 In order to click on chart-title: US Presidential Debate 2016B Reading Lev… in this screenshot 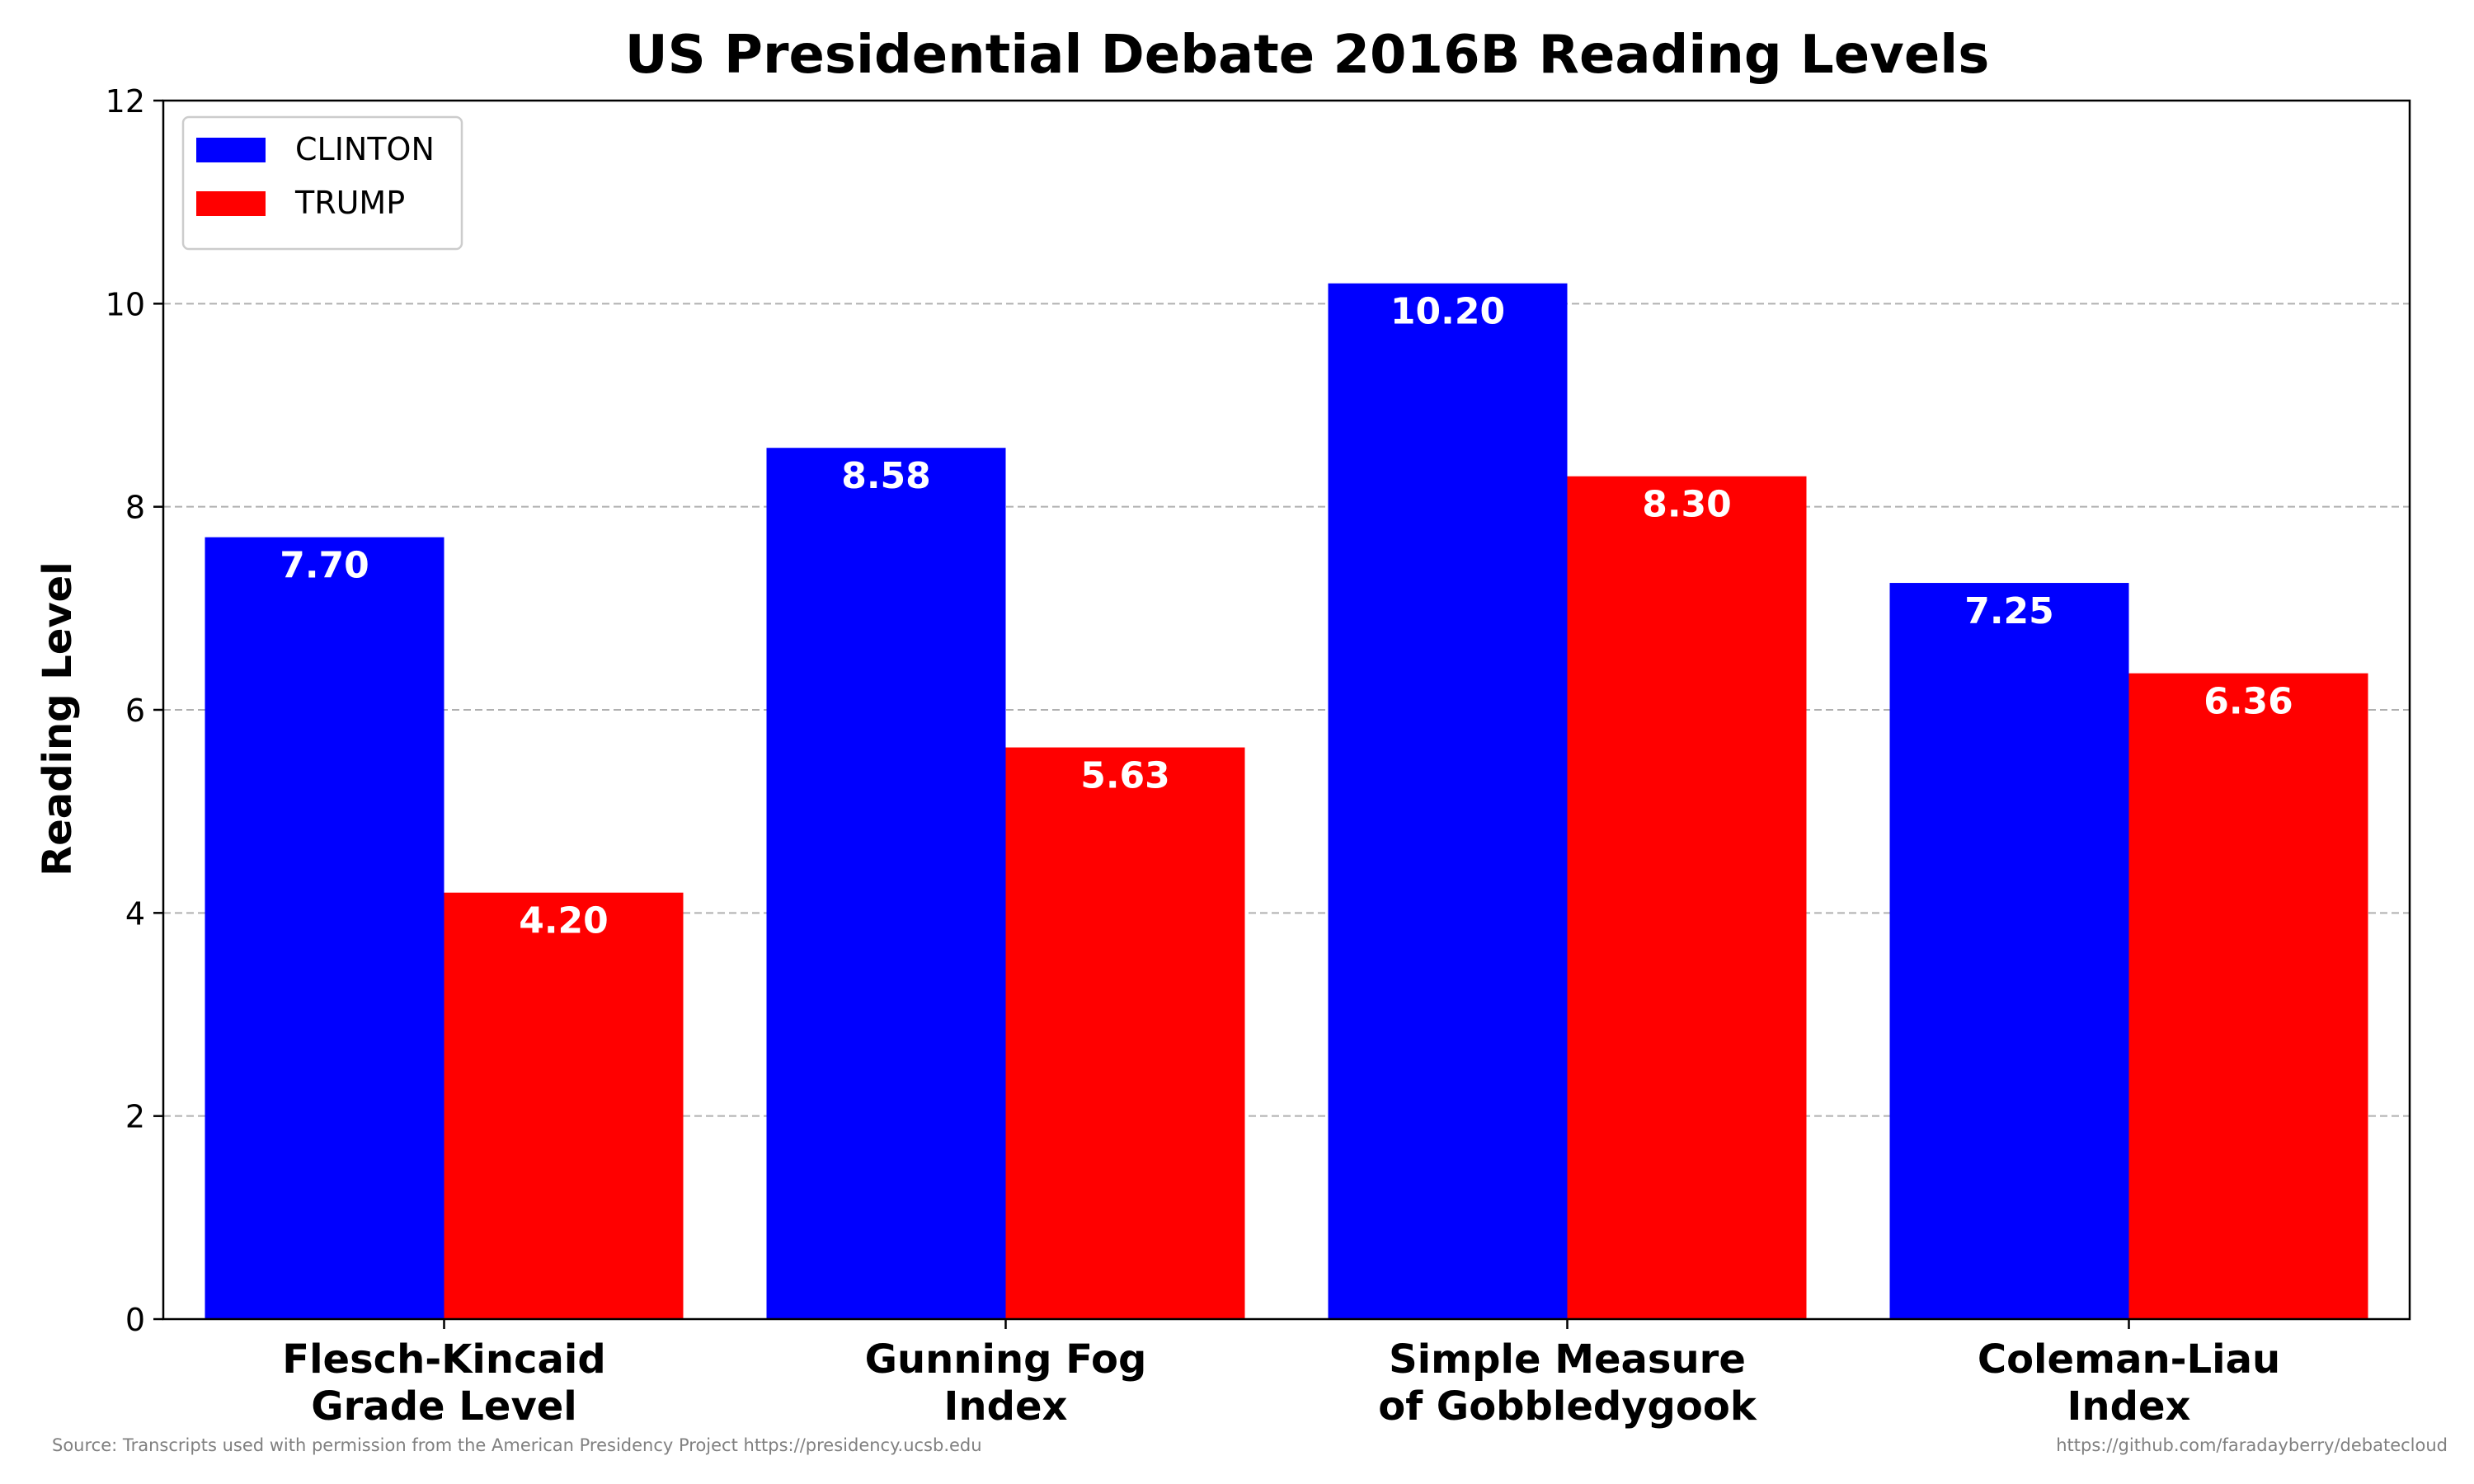, I will do `click(1307, 55)`.